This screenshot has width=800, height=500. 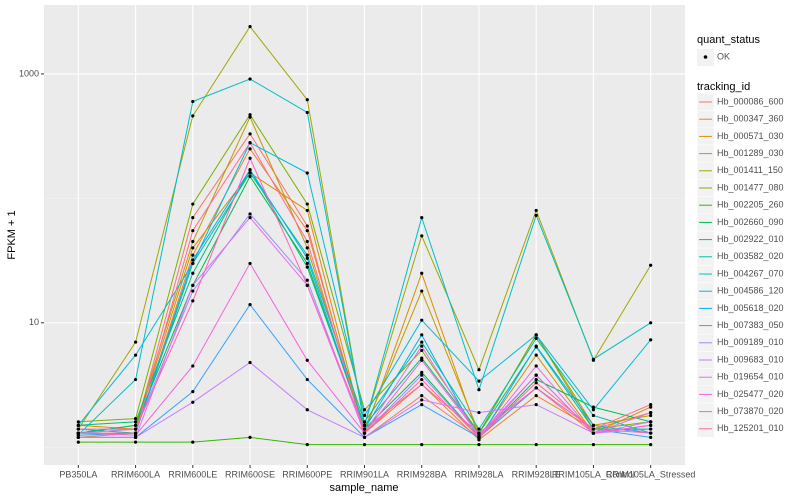 I want to click on legend-label: Hb_025477_020, so click(x=750, y=394).